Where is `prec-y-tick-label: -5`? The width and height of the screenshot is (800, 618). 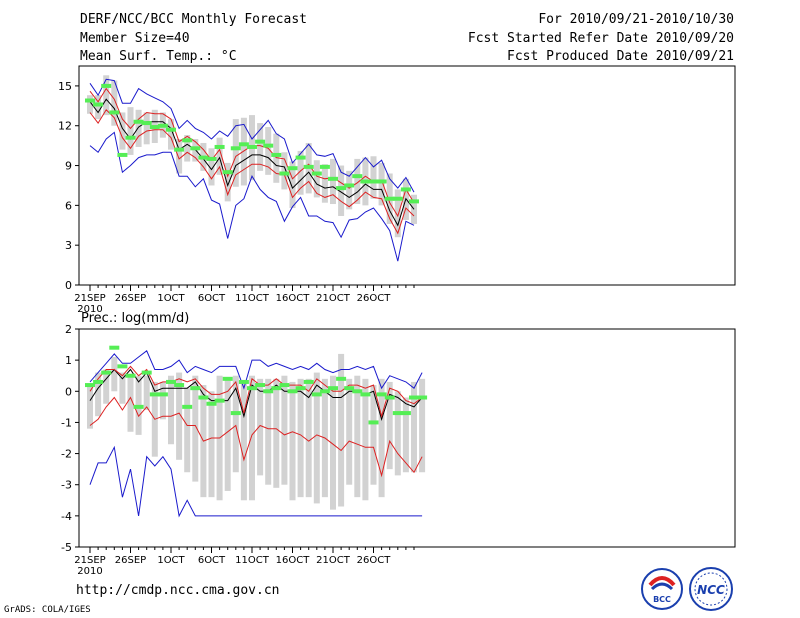 prec-y-tick-label: -5 is located at coordinates (66, 547).